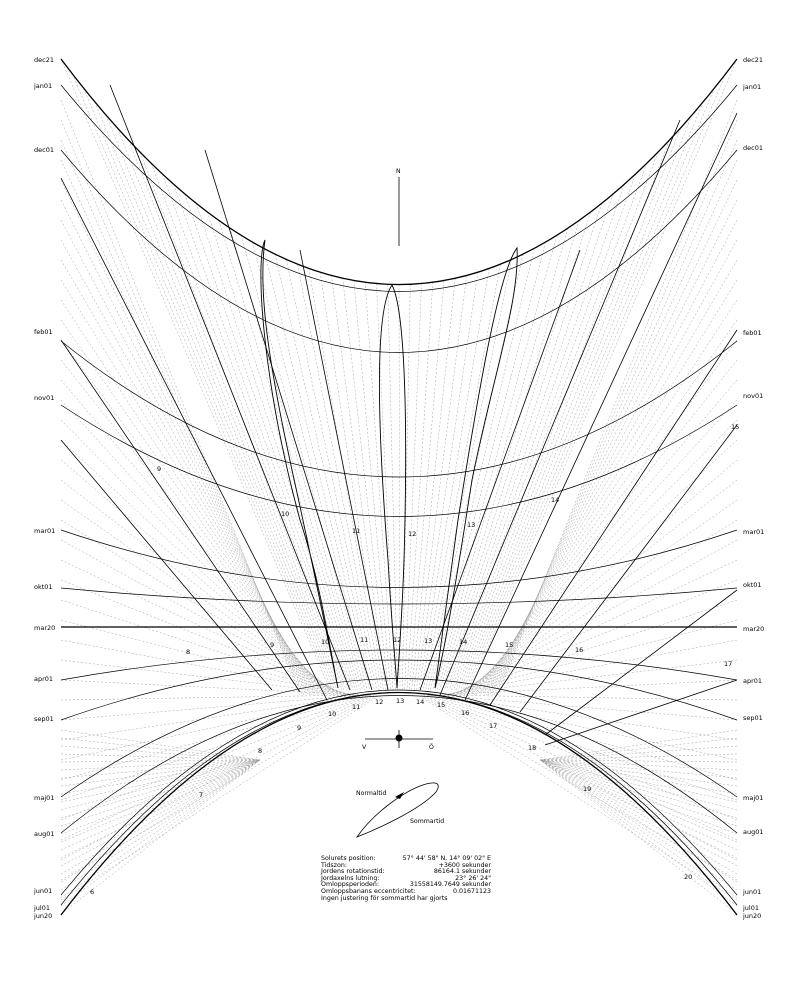  Describe the element at coordinates (587, 789) in the screenshot. I see `hour-label-19: 19` at that location.